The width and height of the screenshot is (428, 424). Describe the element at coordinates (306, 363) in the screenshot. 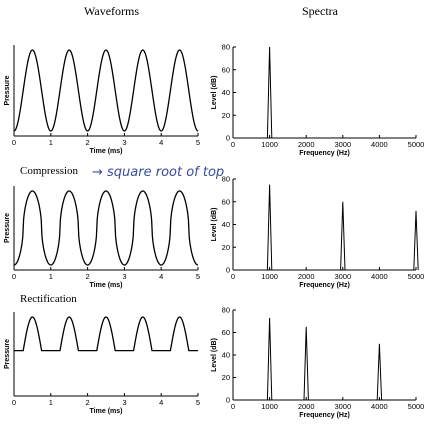

I see `spectral-peak-2000hz` at that location.